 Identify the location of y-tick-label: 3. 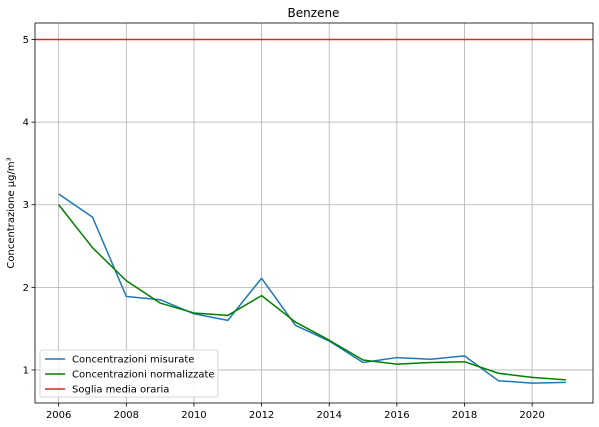
(26, 205).